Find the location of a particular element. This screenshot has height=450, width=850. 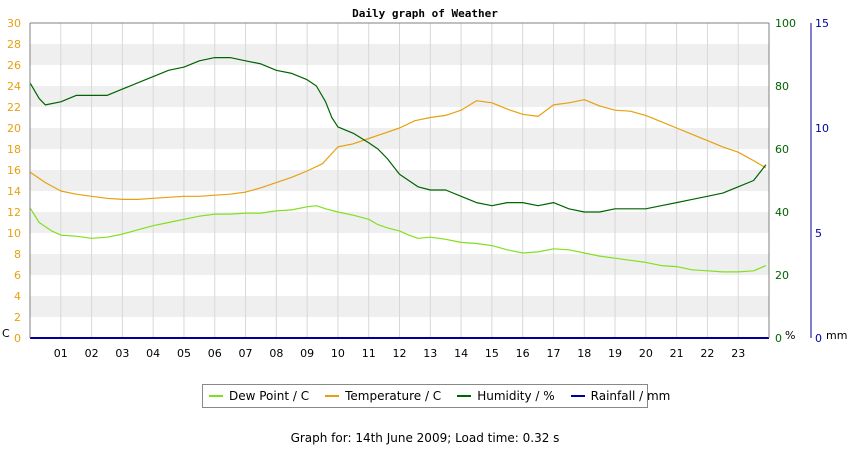

x-tick-label: 01 is located at coordinates (61, 353).